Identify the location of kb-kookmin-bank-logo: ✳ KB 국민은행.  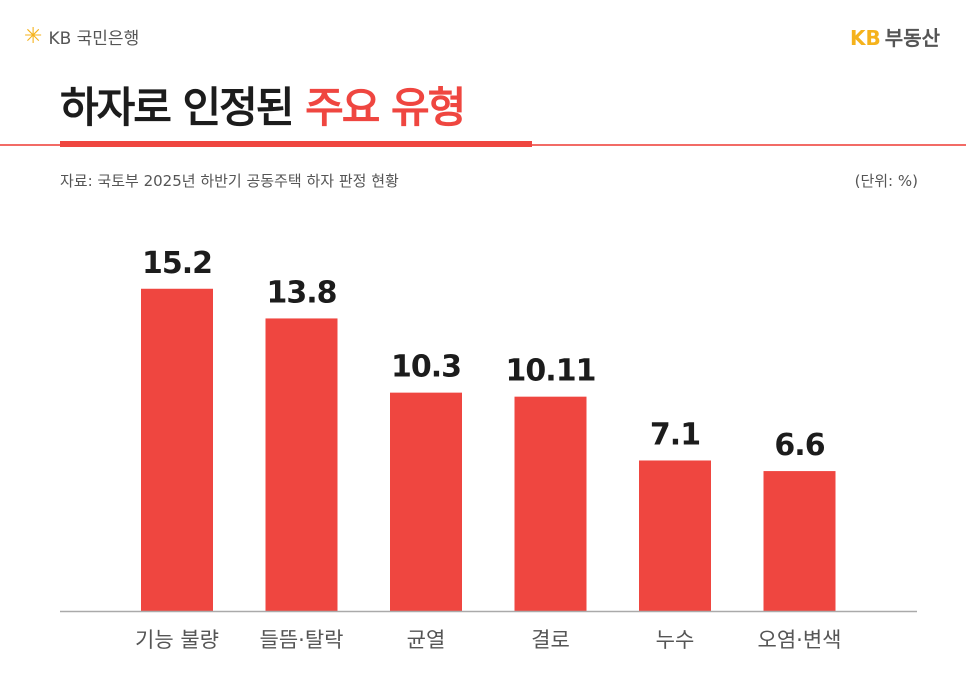
(81, 36).